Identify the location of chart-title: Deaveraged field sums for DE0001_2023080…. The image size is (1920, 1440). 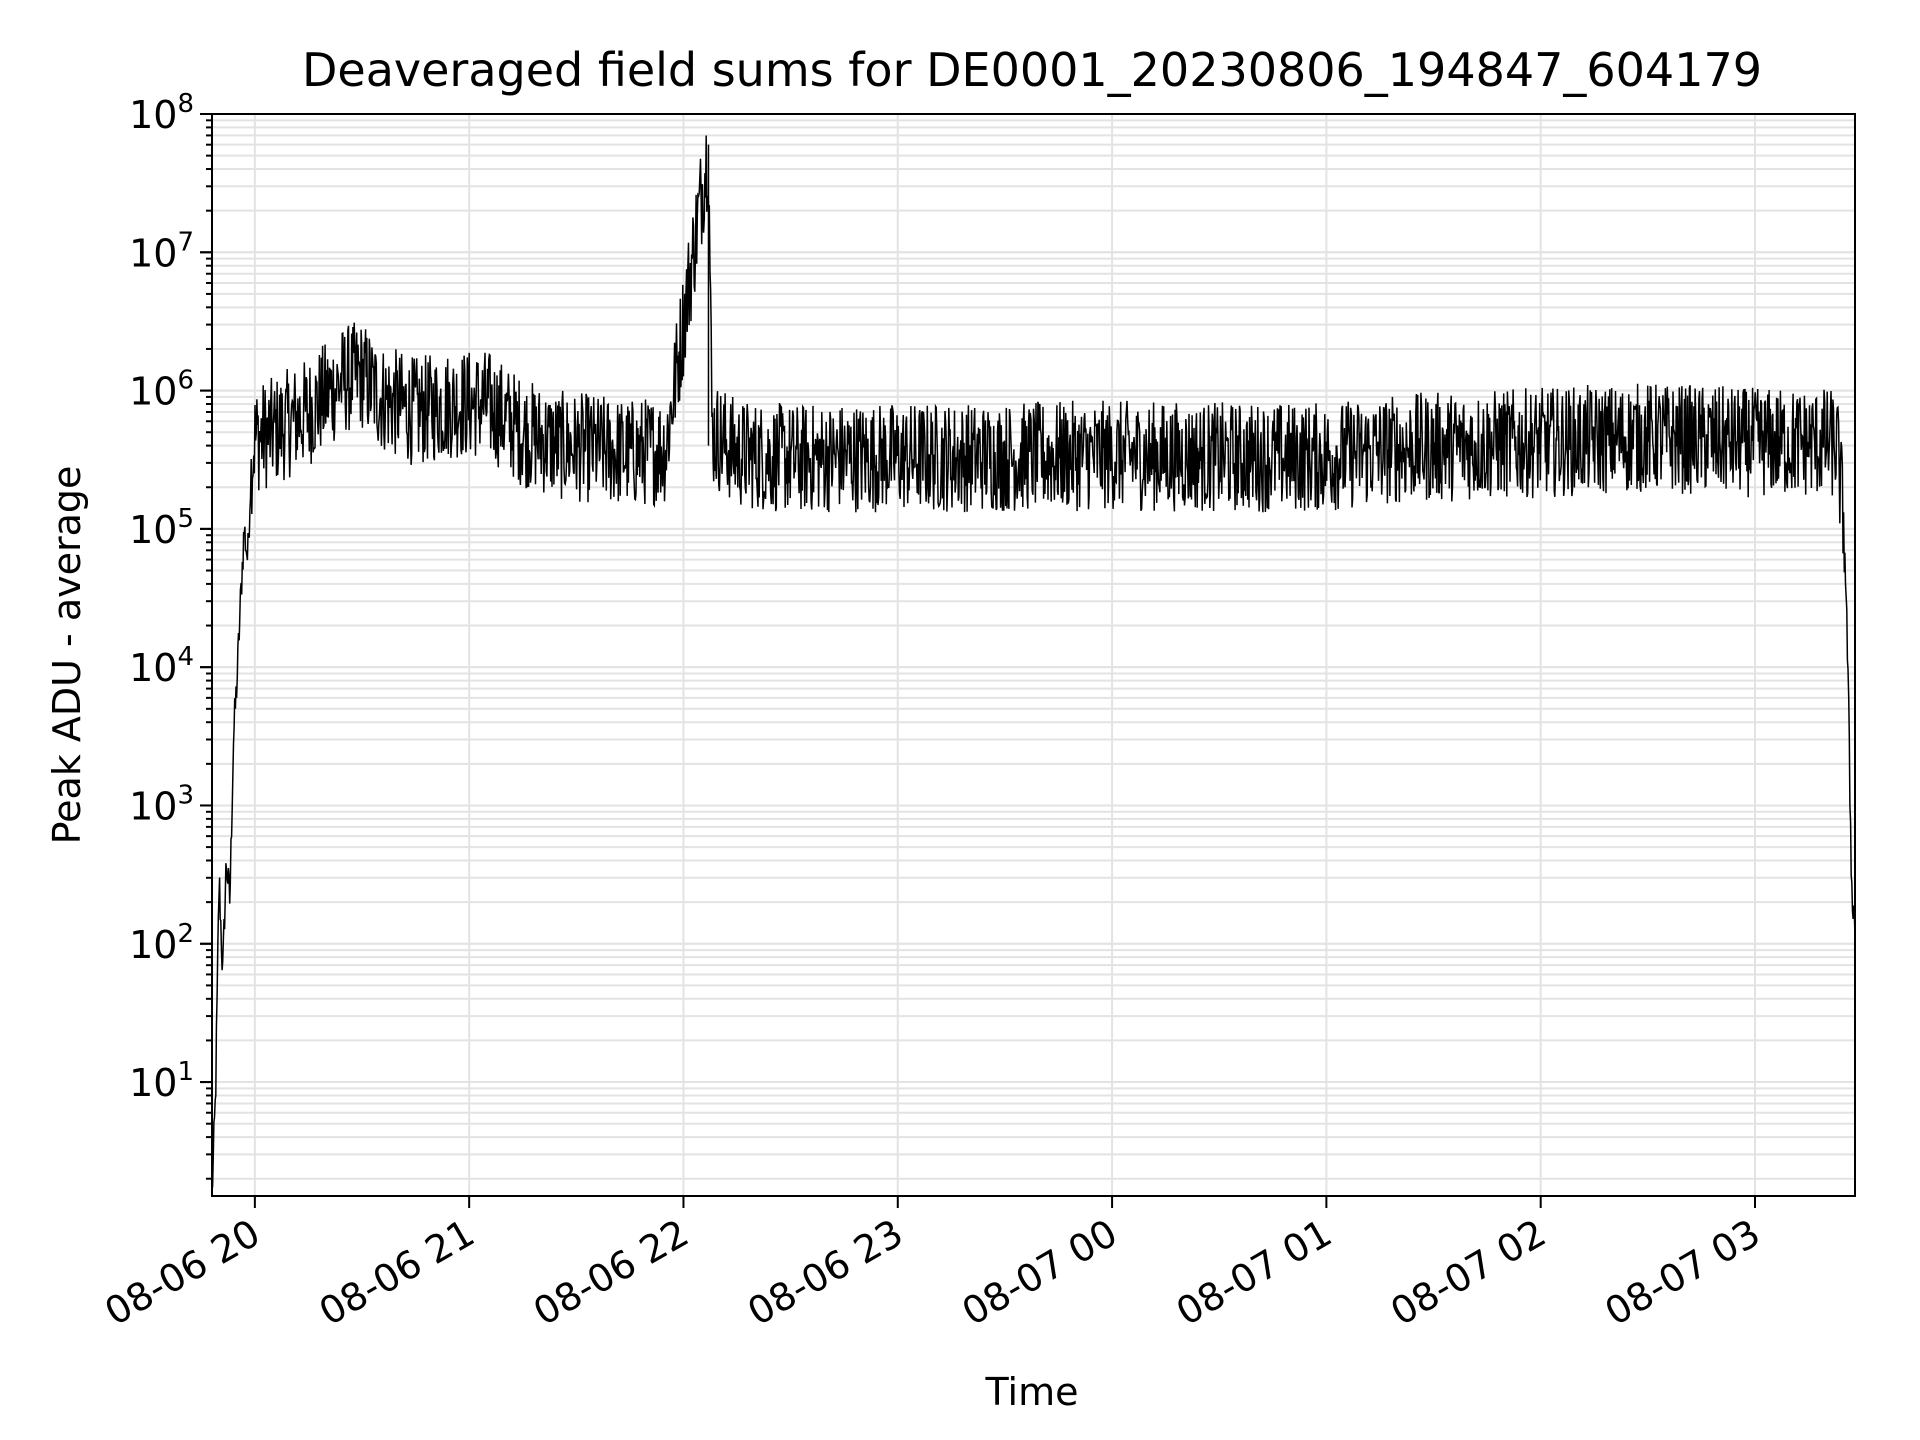
(1032, 70).